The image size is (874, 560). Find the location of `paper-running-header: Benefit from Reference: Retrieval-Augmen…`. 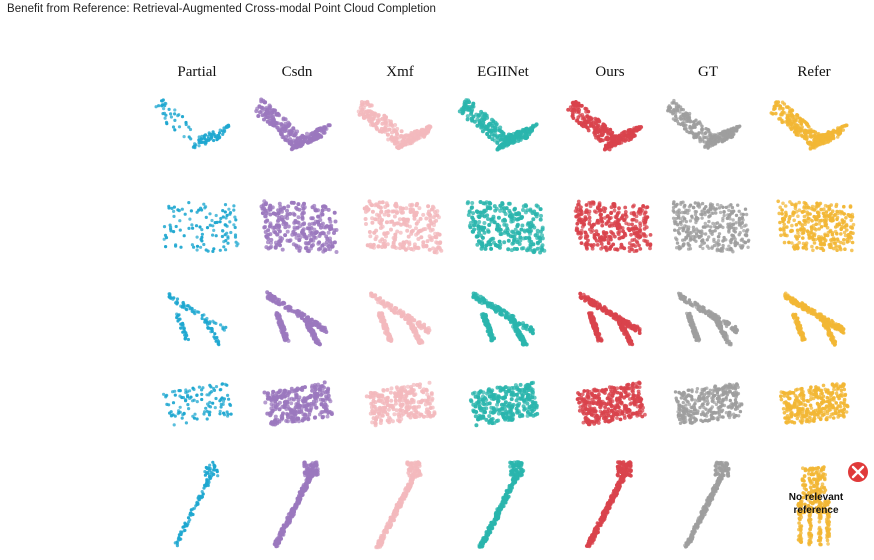

paper-running-header: Benefit from Reference: Retrieval-Augmen… is located at coordinates (221, 9).